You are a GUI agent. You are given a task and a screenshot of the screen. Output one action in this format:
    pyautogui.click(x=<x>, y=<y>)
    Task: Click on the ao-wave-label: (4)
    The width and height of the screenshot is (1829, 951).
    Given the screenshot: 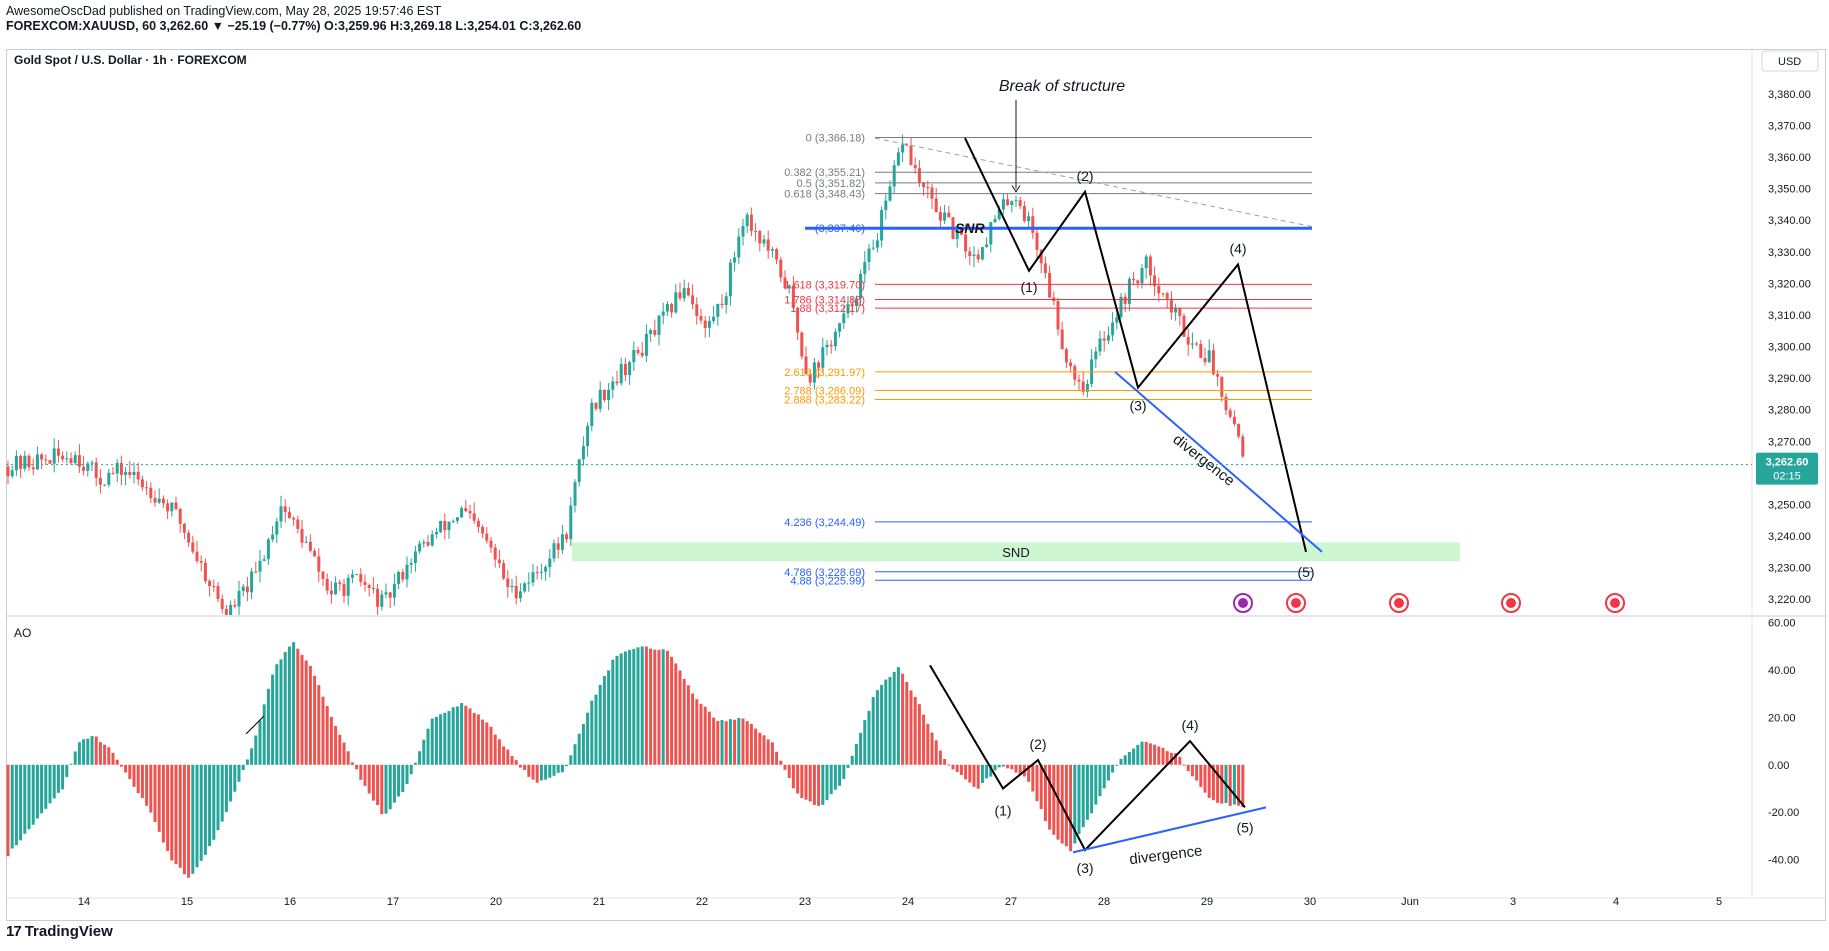 What is the action you would take?
    pyautogui.click(x=1189, y=725)
    